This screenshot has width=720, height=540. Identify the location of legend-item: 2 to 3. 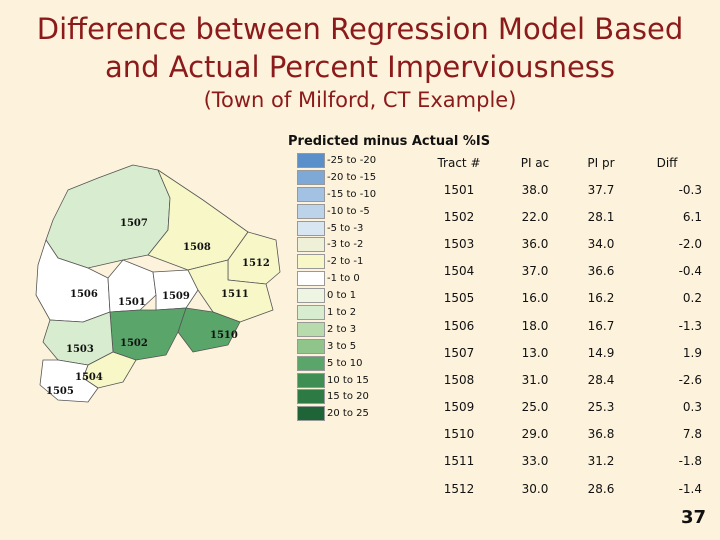
(336, 329).